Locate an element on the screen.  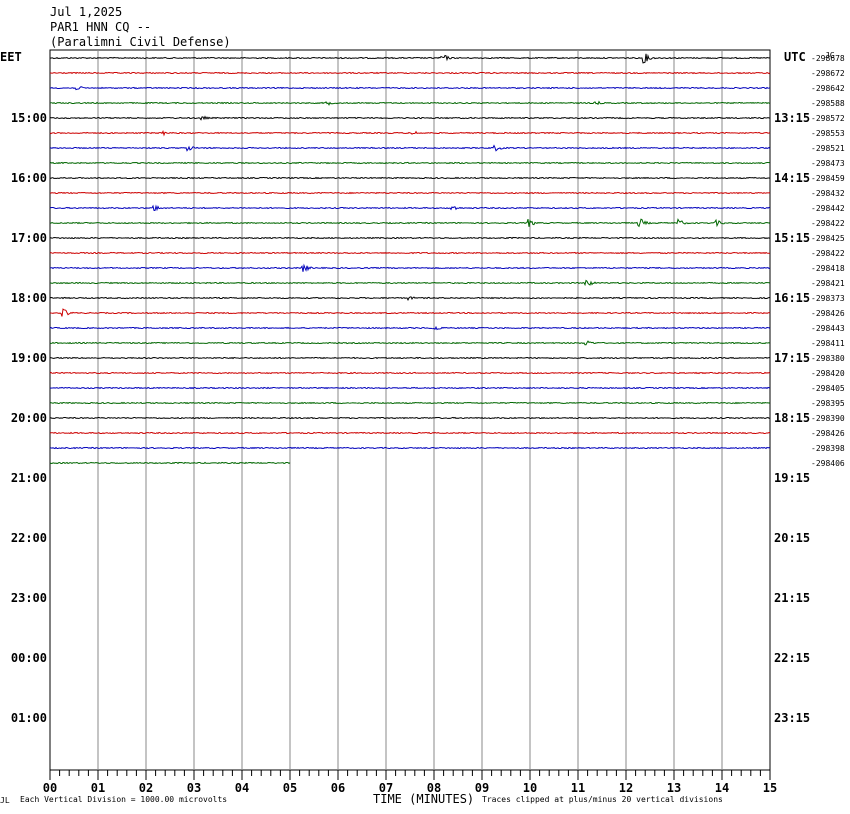
left-hour-label: 00:00 is located at coordinates (29, 658).